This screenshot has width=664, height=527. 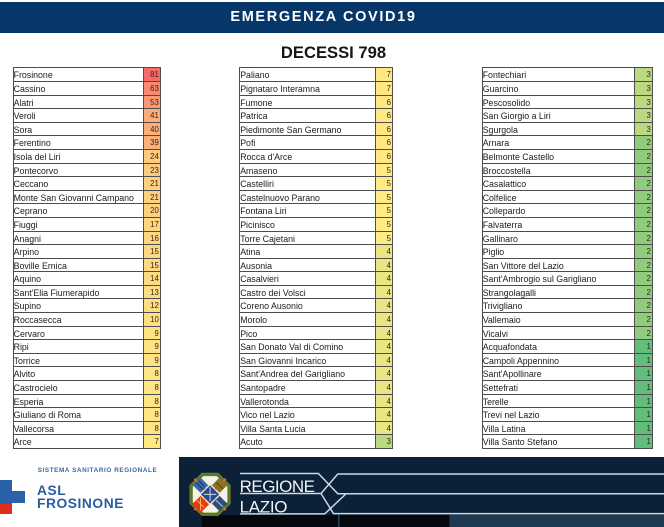 What do you see at coordinates (263, 506) in the screenshot?
I see `svg-text: LAZIO` at bounding box center [263, 506].